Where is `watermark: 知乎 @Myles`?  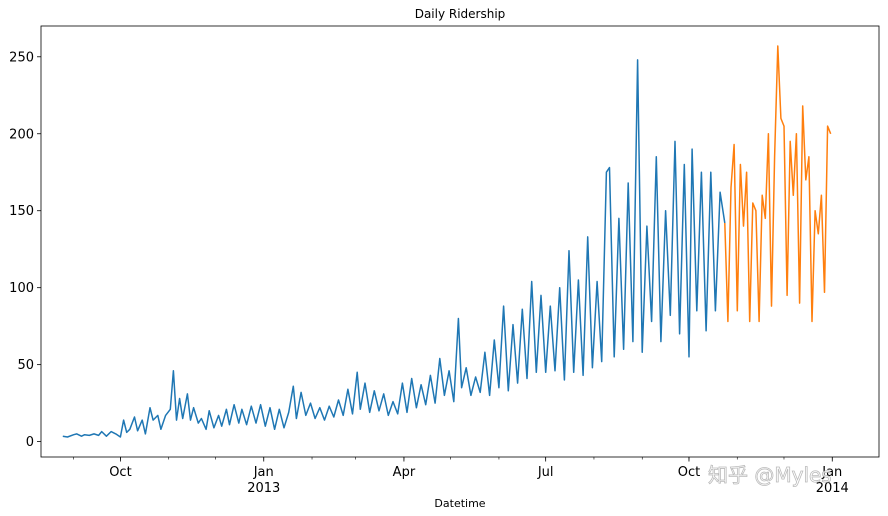 watermark: 知乎 @Myles is located at coordinates (770, 475).